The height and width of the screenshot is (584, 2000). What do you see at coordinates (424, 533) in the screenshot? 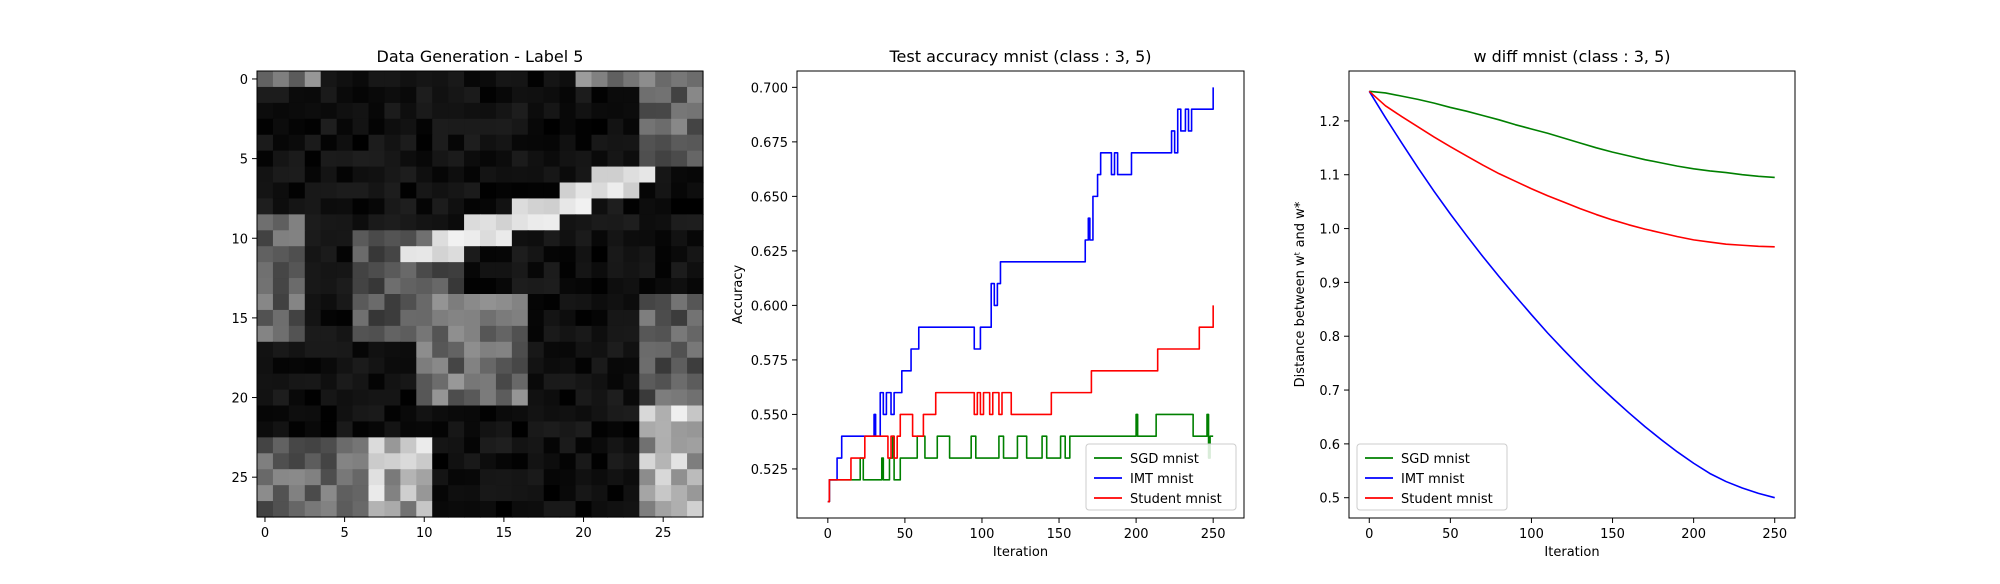
I see `x-tick-label: 10` at bounding box center [424, 533].